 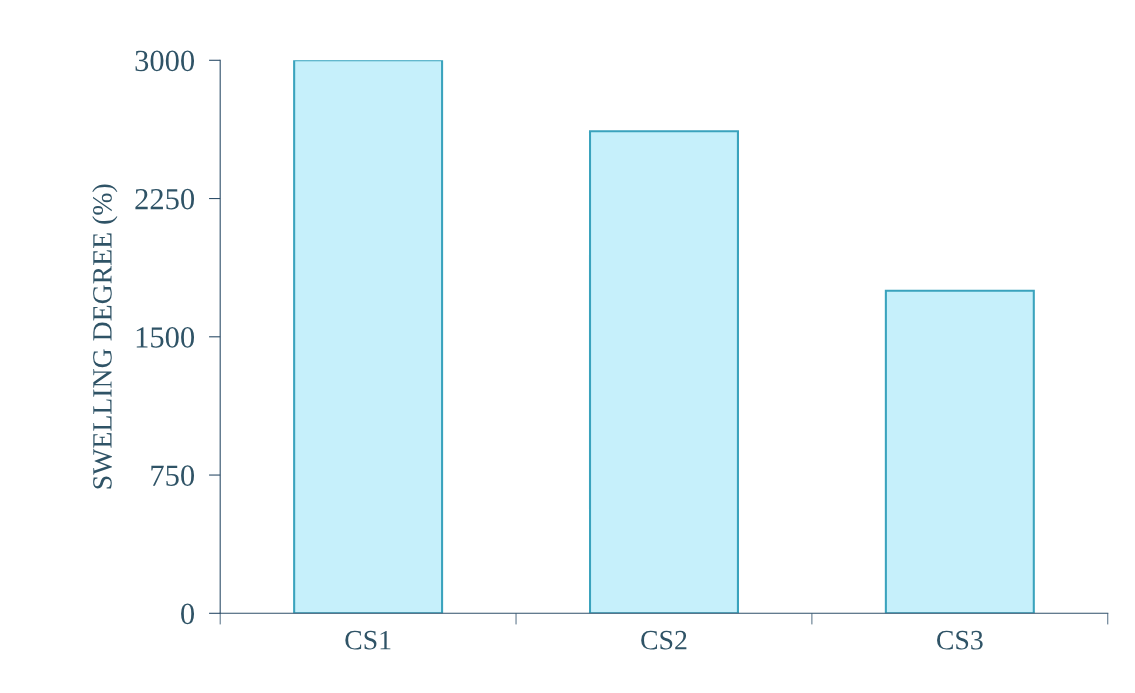 What do you see at coordinates (165, 199) in the screenshot?
I see `y-tick-label: 2250` at bounding box center [165, 199].